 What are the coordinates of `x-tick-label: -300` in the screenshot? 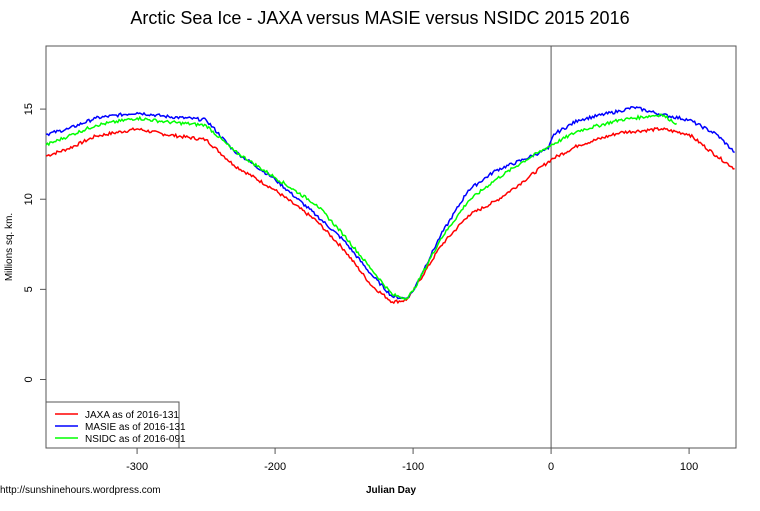 It's located at (137, 467).